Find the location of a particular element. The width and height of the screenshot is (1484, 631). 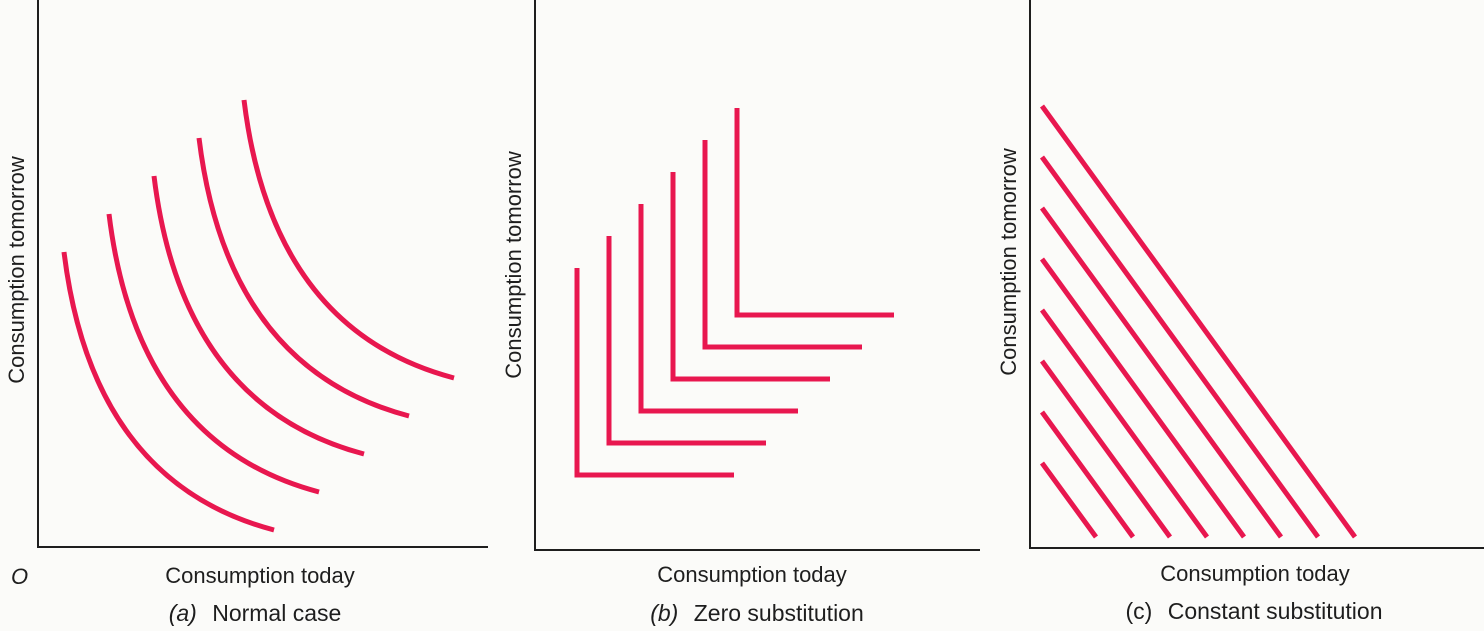

panel-a-caption-text: Normal case is located at coordinates (276, 613).